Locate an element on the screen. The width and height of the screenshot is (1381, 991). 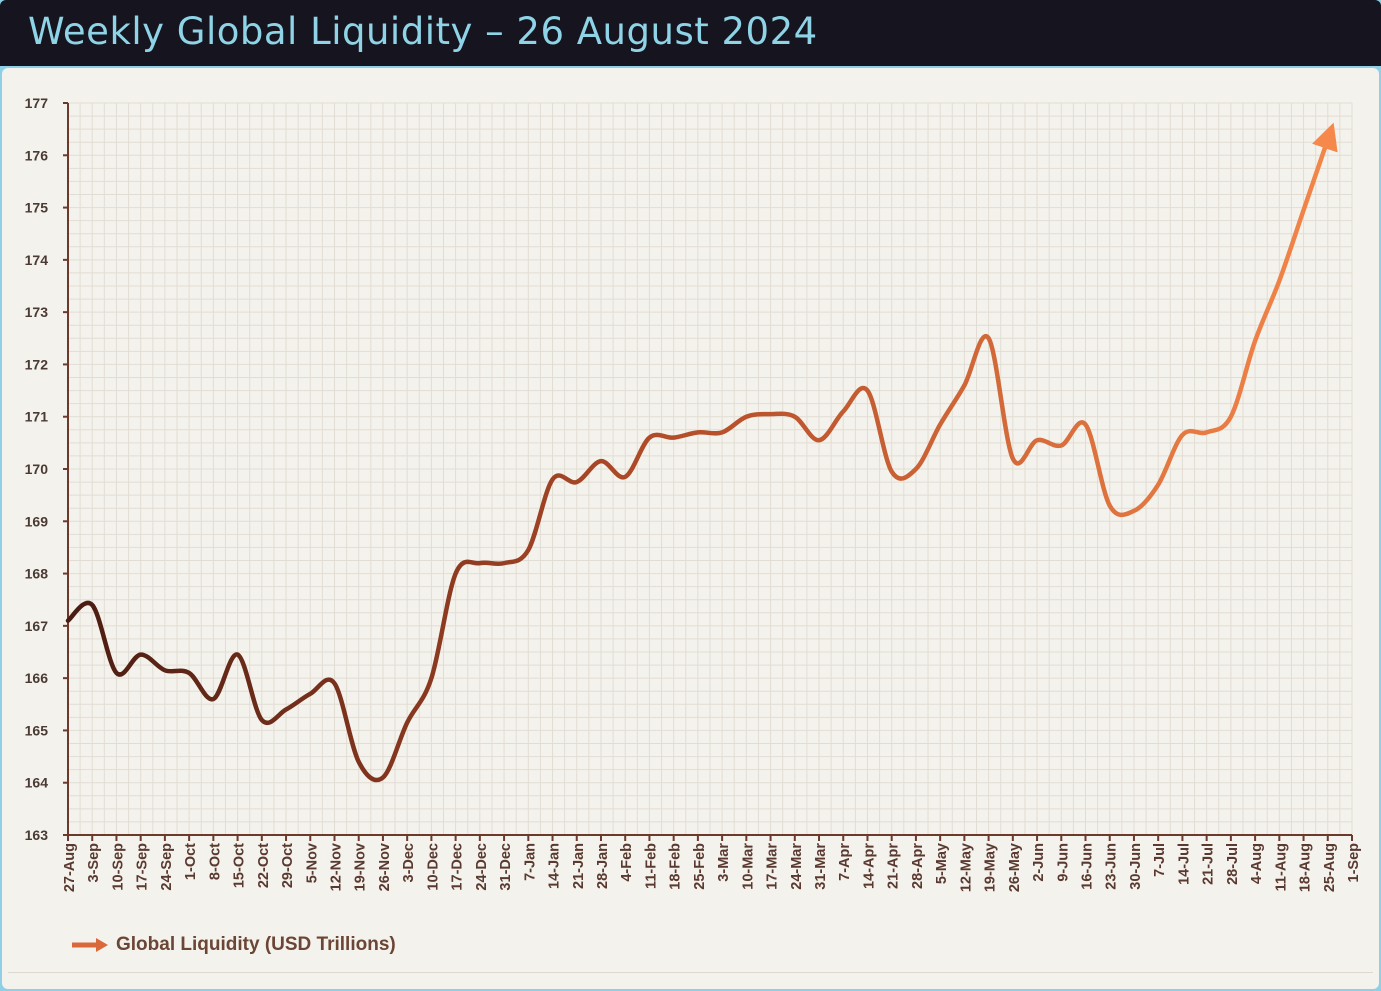
x-tick-label: 19-Nov is located at coordinates (361, 867).